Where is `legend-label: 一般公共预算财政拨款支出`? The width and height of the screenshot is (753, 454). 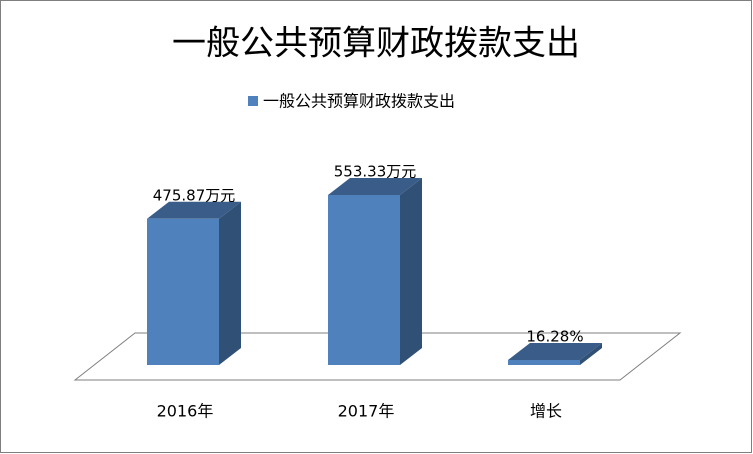
legend-label: 一般公共预算财政拨款支出 is located at coordinates (359, 101).